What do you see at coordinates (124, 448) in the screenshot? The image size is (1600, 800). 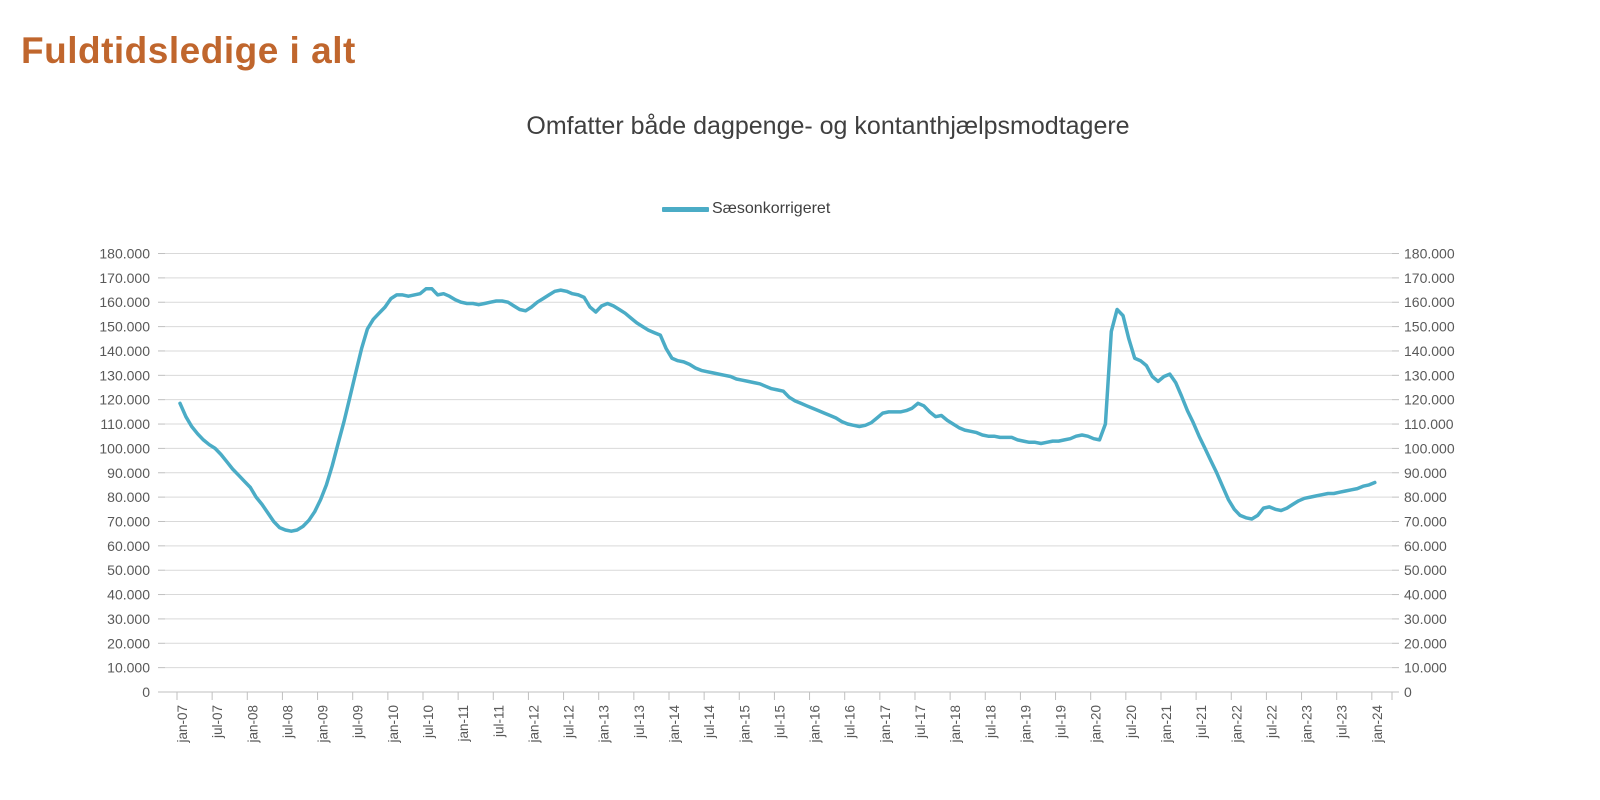 I see `y-axis-label-left: 100.000` at bounding box center [124, 448].